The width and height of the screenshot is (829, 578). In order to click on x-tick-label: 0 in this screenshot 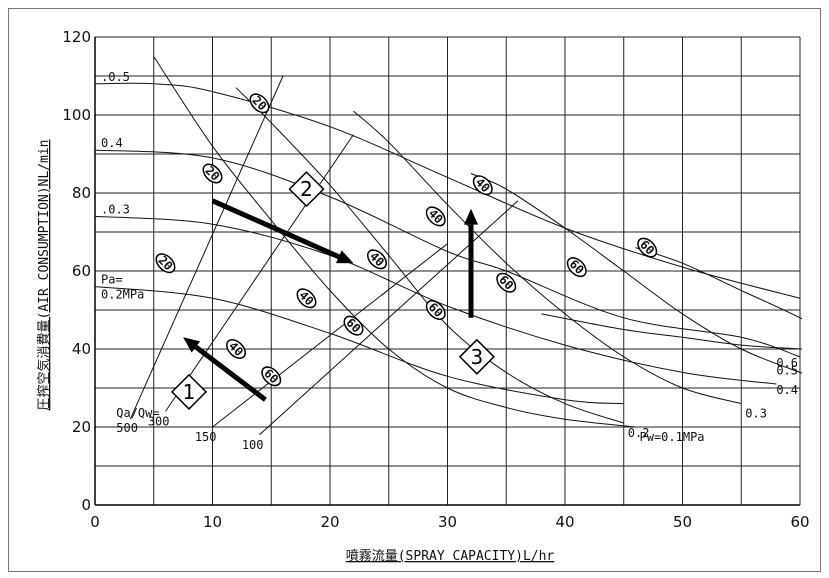, I will do `click(95, 522)`.